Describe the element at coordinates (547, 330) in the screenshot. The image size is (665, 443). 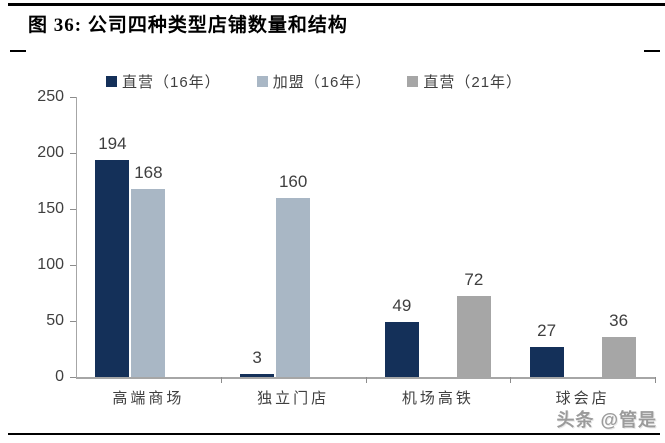
I see `bar-value-label: 27` at that location.